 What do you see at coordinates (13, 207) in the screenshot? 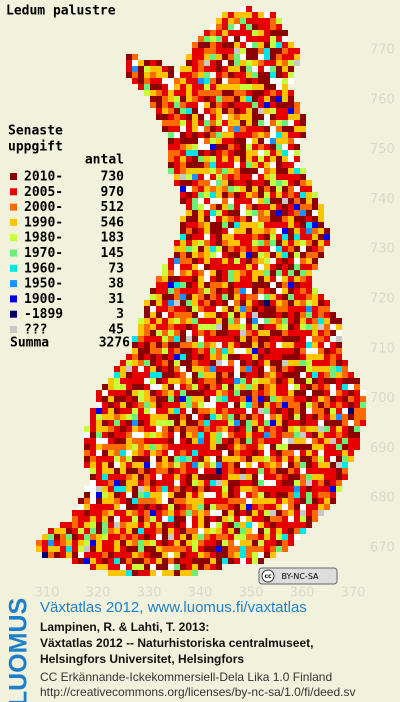
I see `legend-swatch` at bounding box center [13, 207].